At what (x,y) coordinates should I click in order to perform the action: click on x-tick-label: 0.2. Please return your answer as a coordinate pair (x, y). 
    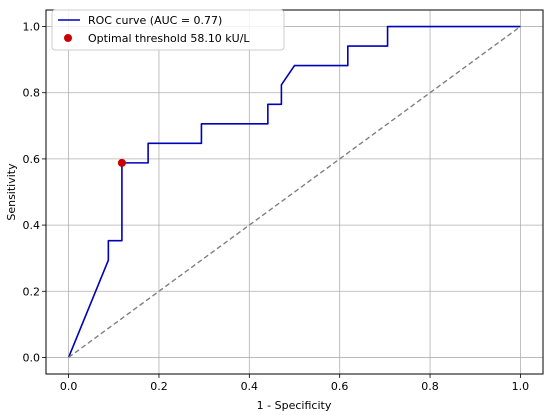
    Looking at the image, I should click on (159, 386).